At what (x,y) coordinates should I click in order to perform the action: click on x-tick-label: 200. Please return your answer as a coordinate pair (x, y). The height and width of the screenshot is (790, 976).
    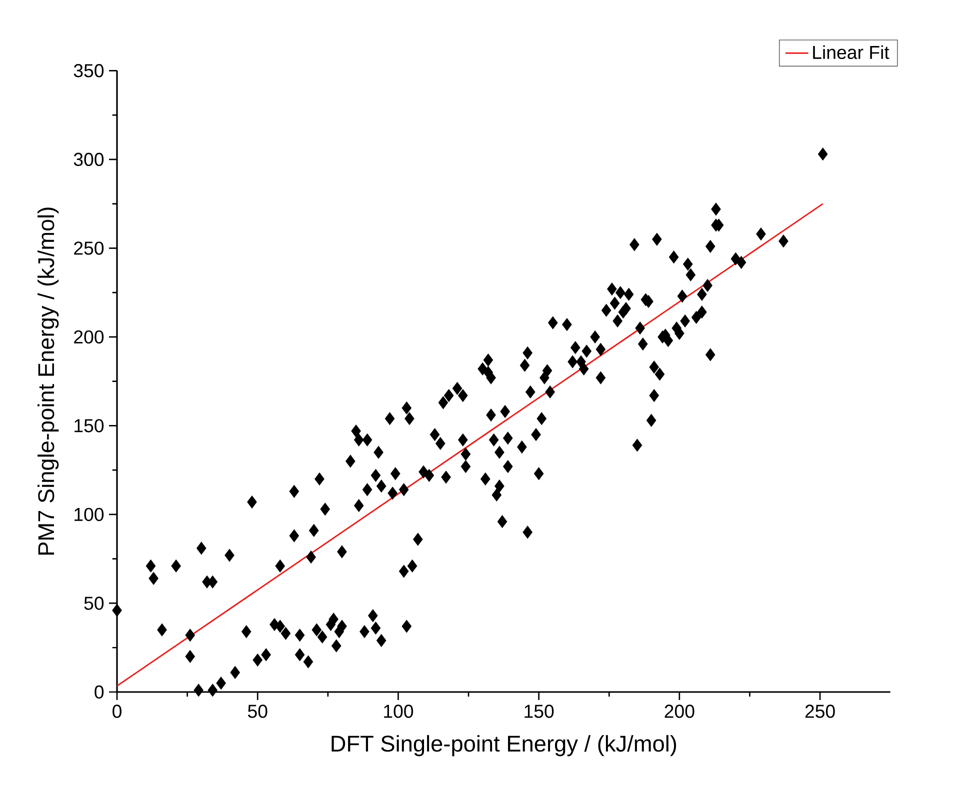
    Looking at the image, I should click on (679, 711).